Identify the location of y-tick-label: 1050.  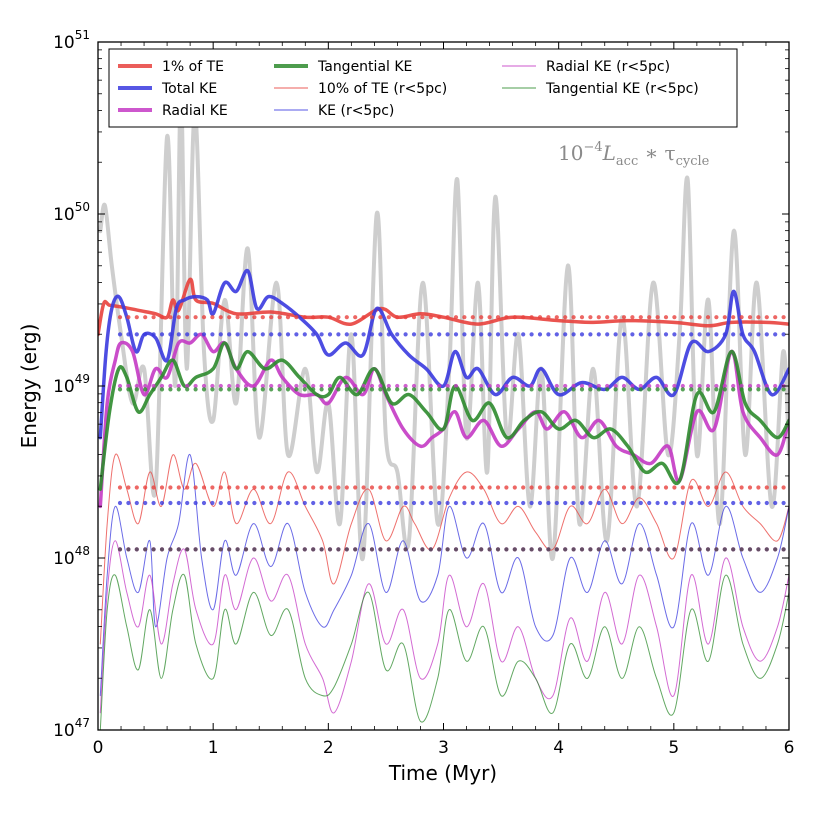
(71, 212).